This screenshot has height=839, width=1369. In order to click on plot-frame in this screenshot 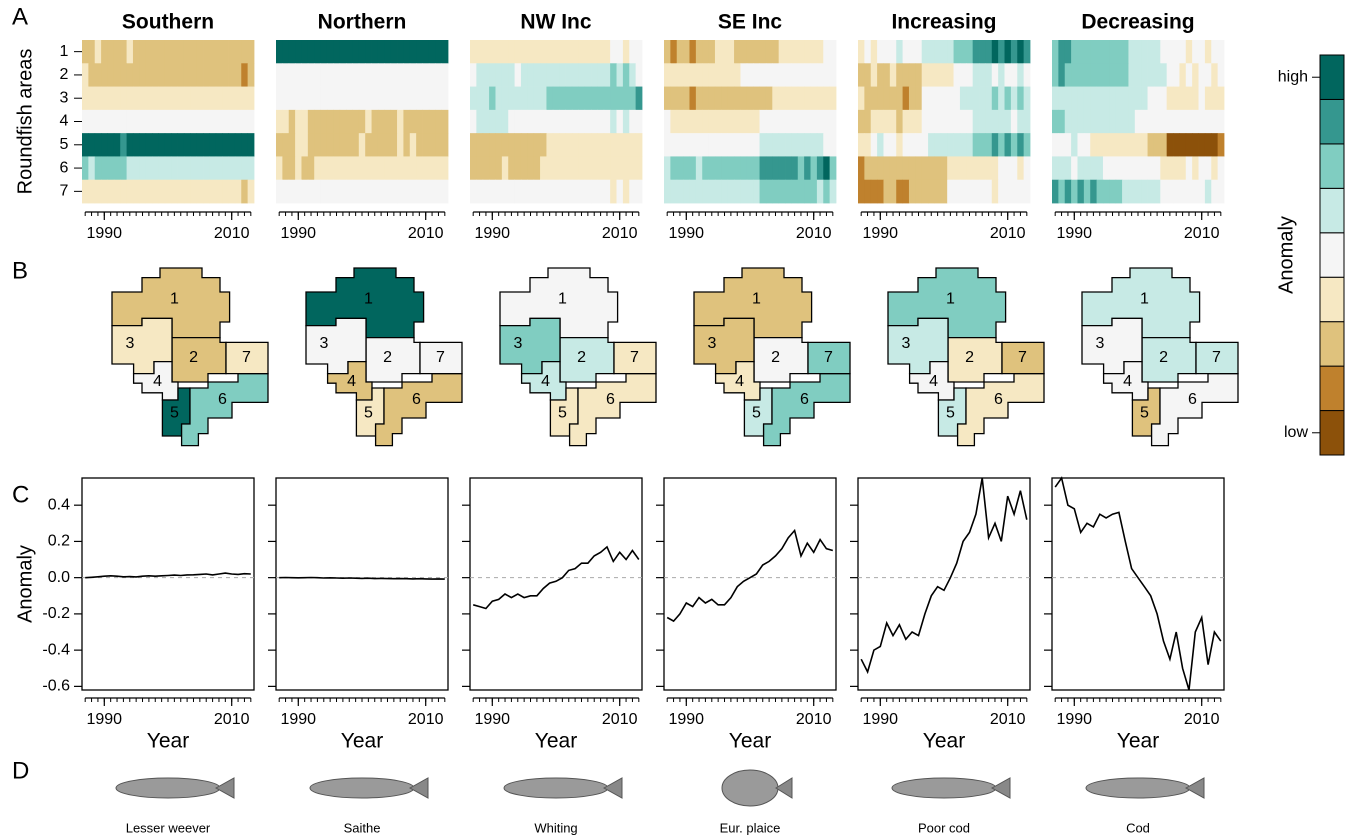, I will do `click(168, 584)`.